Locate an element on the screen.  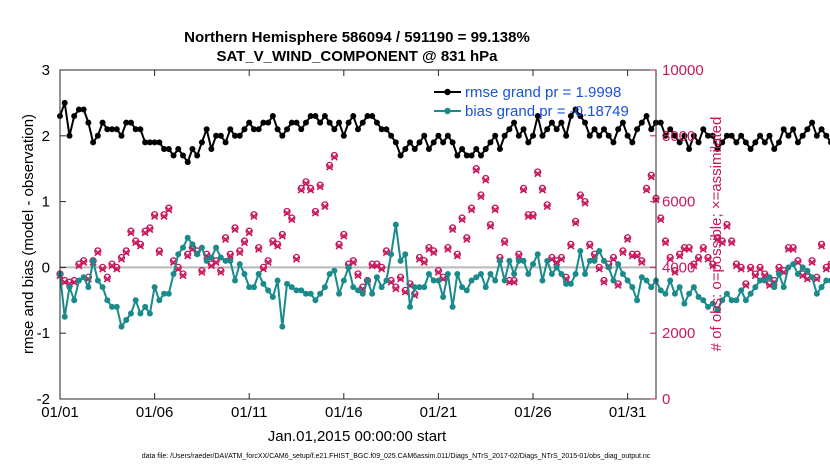
legend-bias-marker is located at coordinates (447, 111).